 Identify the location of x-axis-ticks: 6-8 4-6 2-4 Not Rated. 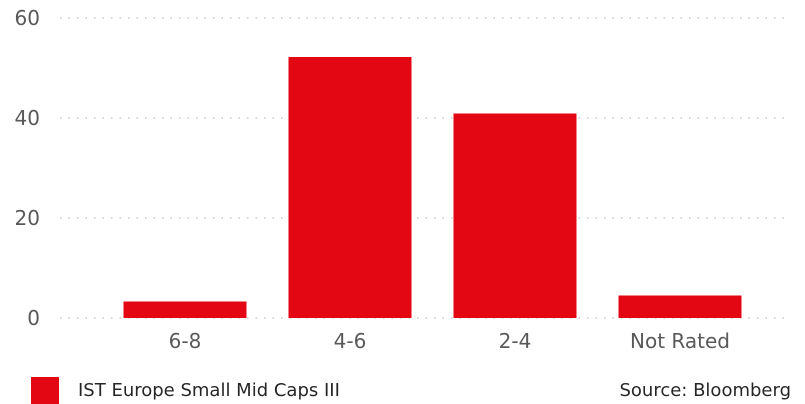
(449, 341).